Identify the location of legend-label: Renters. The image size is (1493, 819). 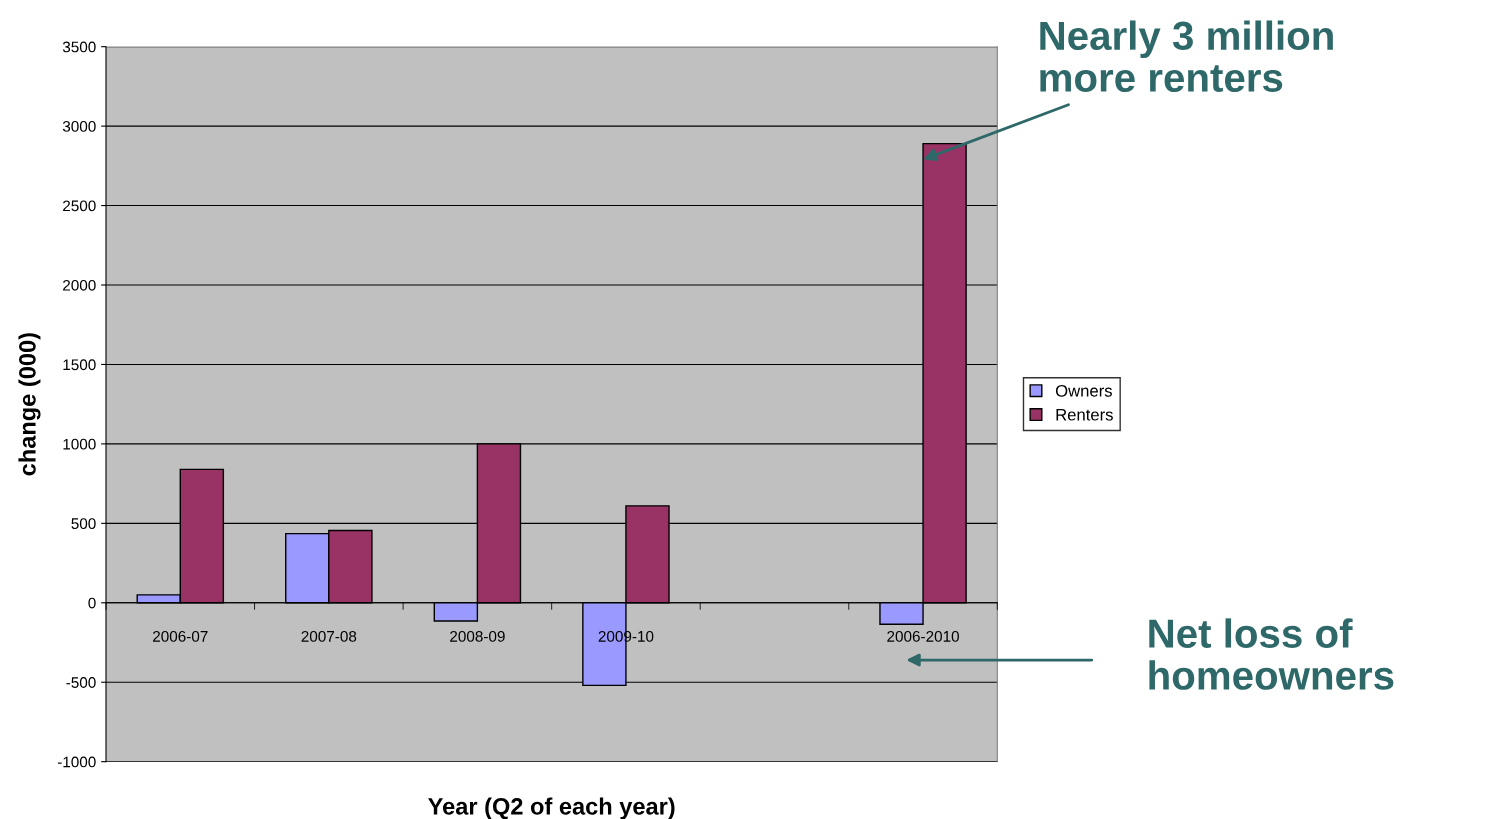
(1084, 414).